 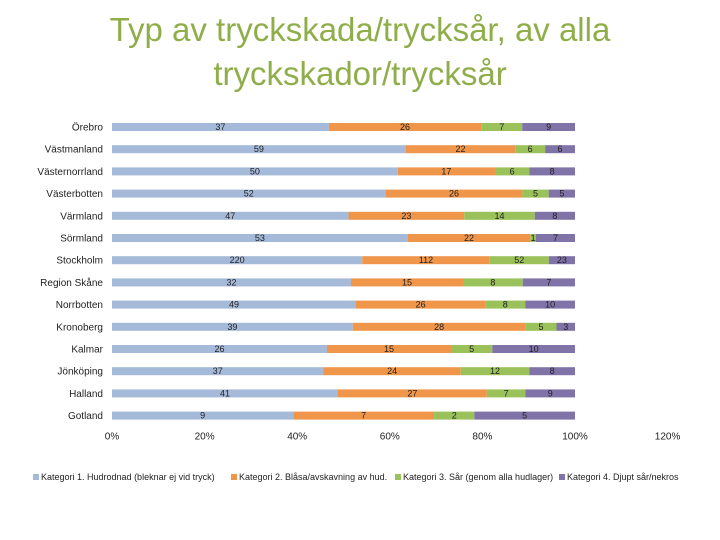 What do you see at coordinates (533, 238) in the screenshot?
I see `data-label: 1` at bounding box center [533, 238].